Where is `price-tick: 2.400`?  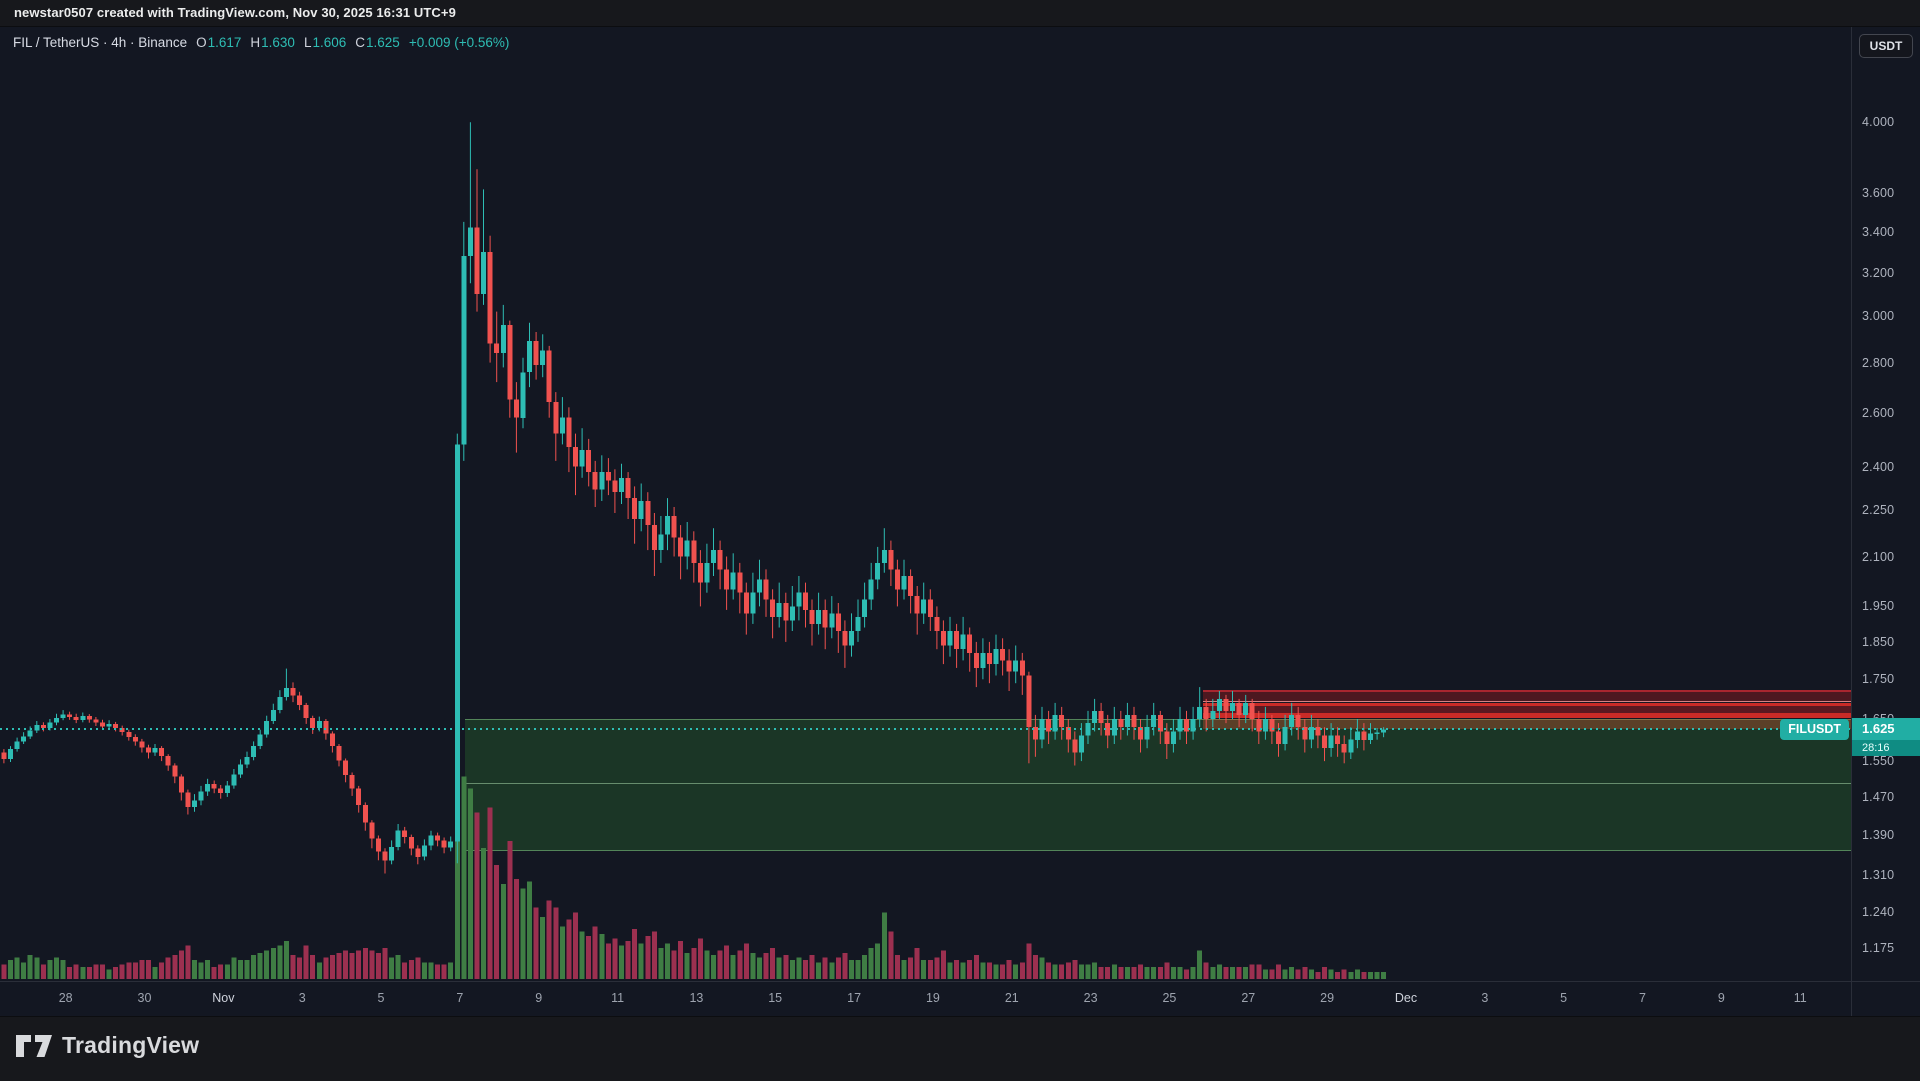 price-tick: 2.400 is located at coordinates (1878, 466).